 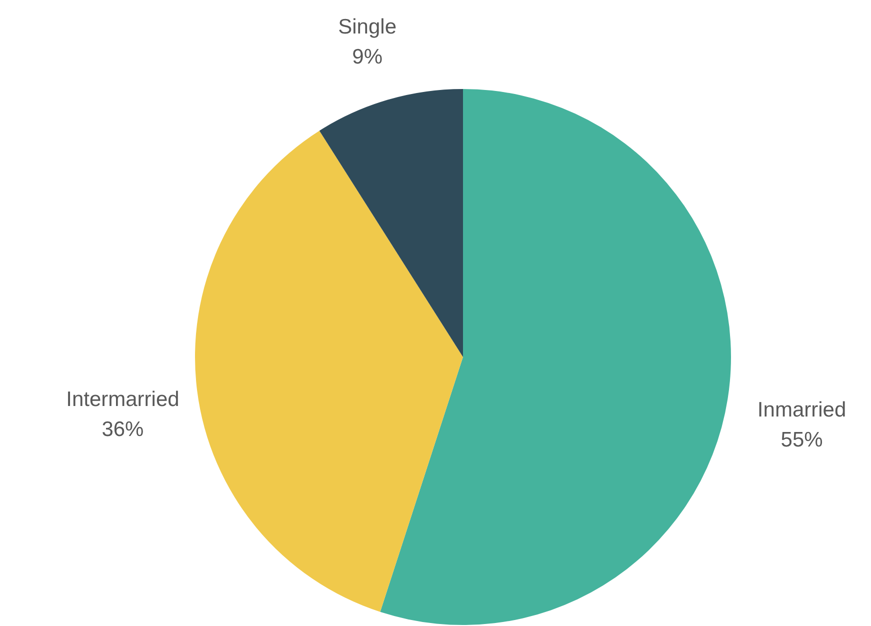 What do you see at coordinates (367, 27) in the screenshot?
I see `slice-label: Single` at bounding box center [367, 27].